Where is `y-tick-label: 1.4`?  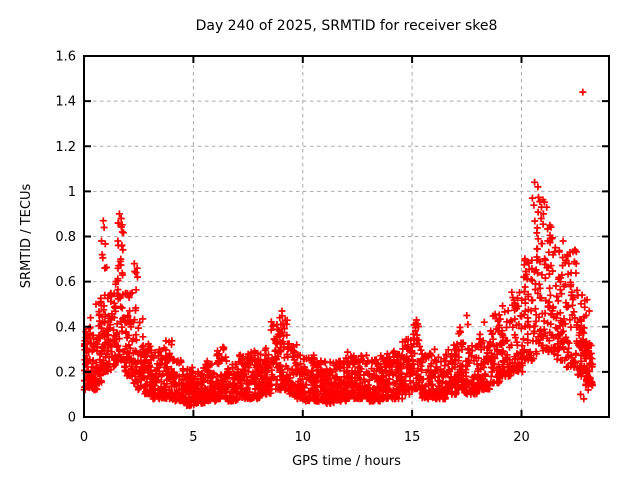
y-tick-label: 1.4 is located at coordinates (65, 102).